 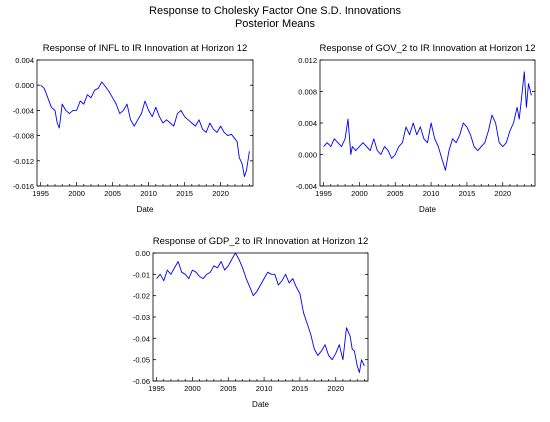 I want to click on y-tick-label: -0.06, so click(x=141, y=381).